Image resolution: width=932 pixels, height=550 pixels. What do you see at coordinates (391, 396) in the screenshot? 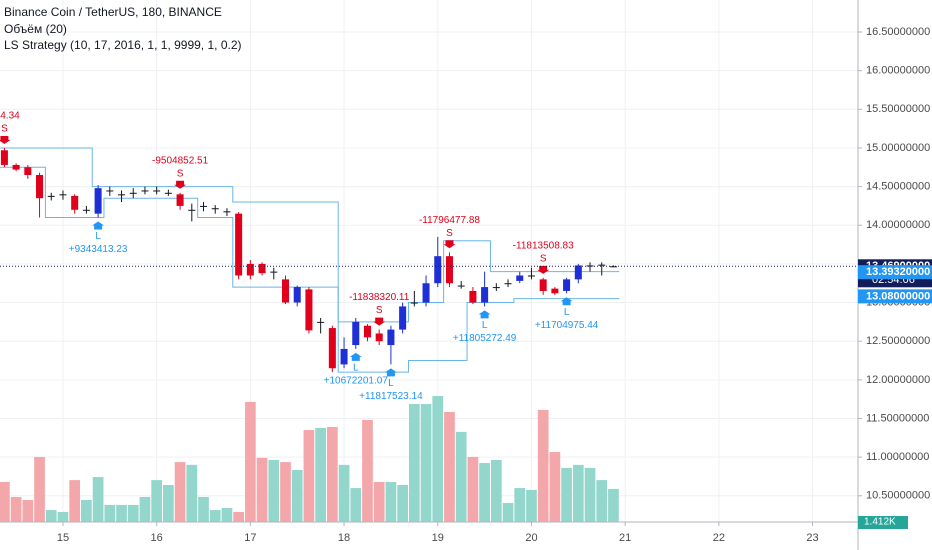
I see `signal-label: +11817523.14` at bounding box center [391, 396].